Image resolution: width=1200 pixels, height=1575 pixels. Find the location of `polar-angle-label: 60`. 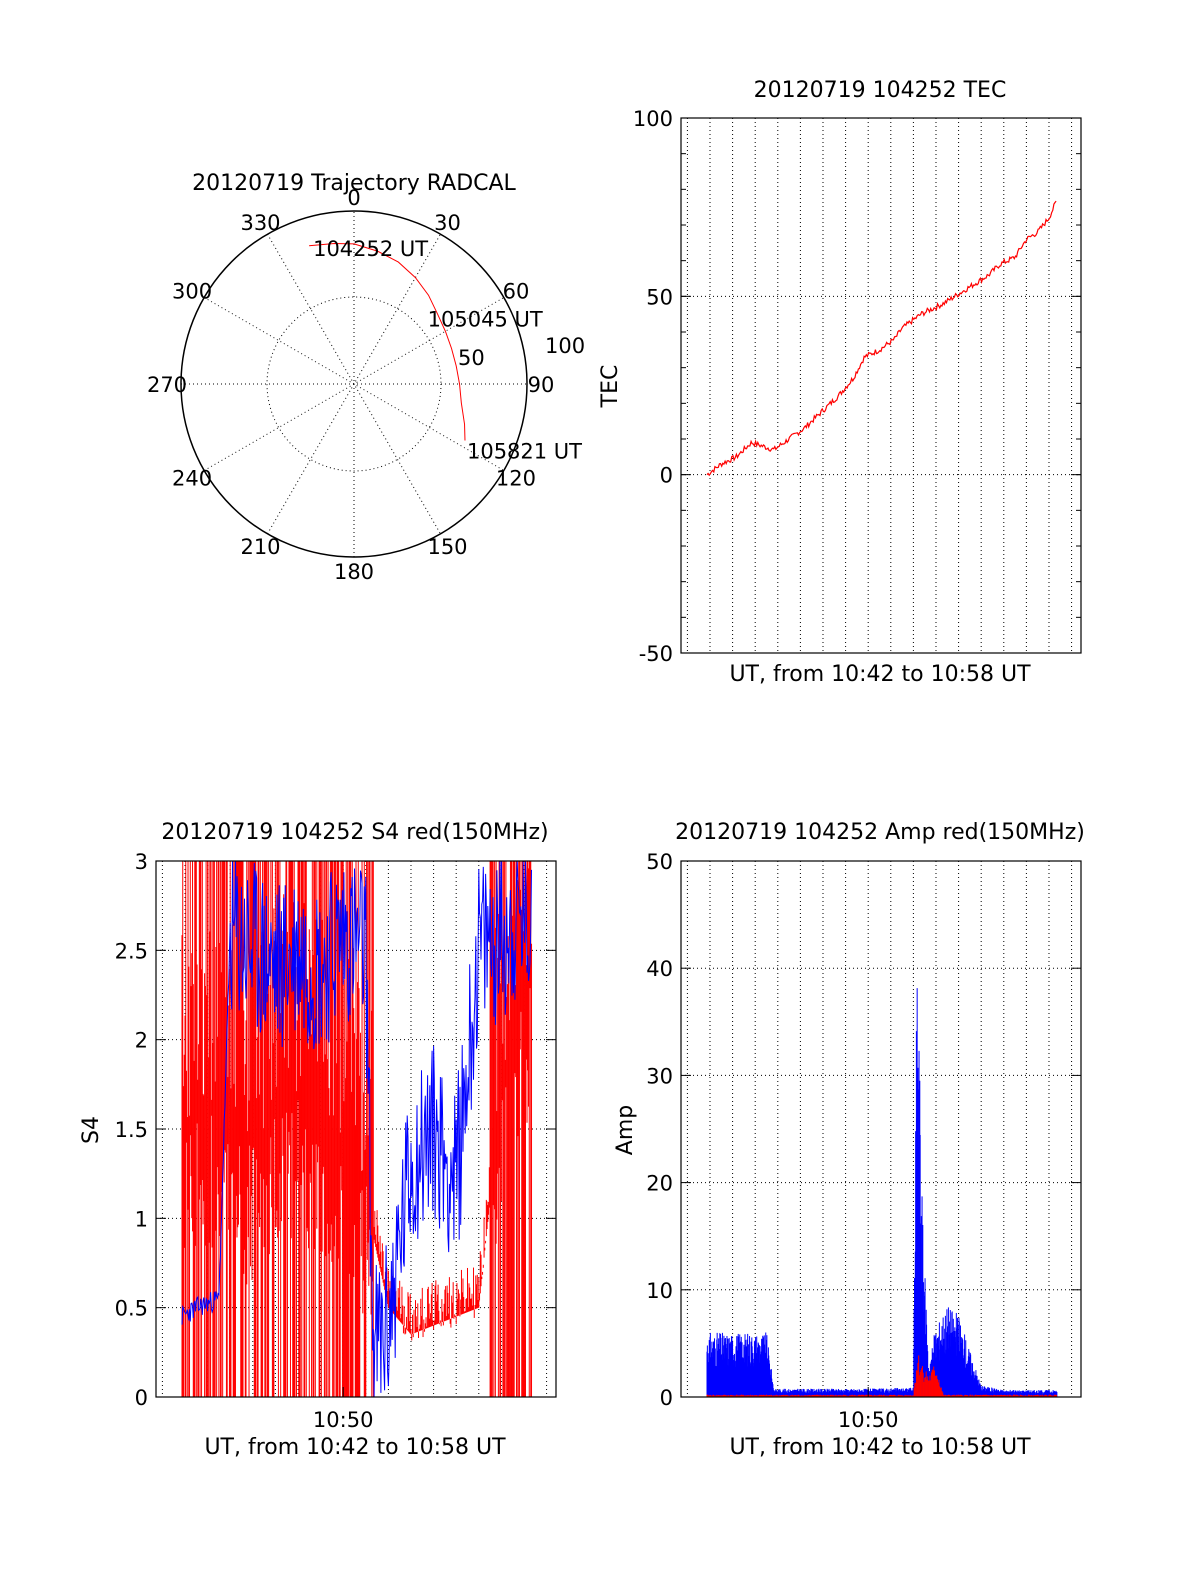

polar-angle-label: 60 is located at coordinates (516, 292).